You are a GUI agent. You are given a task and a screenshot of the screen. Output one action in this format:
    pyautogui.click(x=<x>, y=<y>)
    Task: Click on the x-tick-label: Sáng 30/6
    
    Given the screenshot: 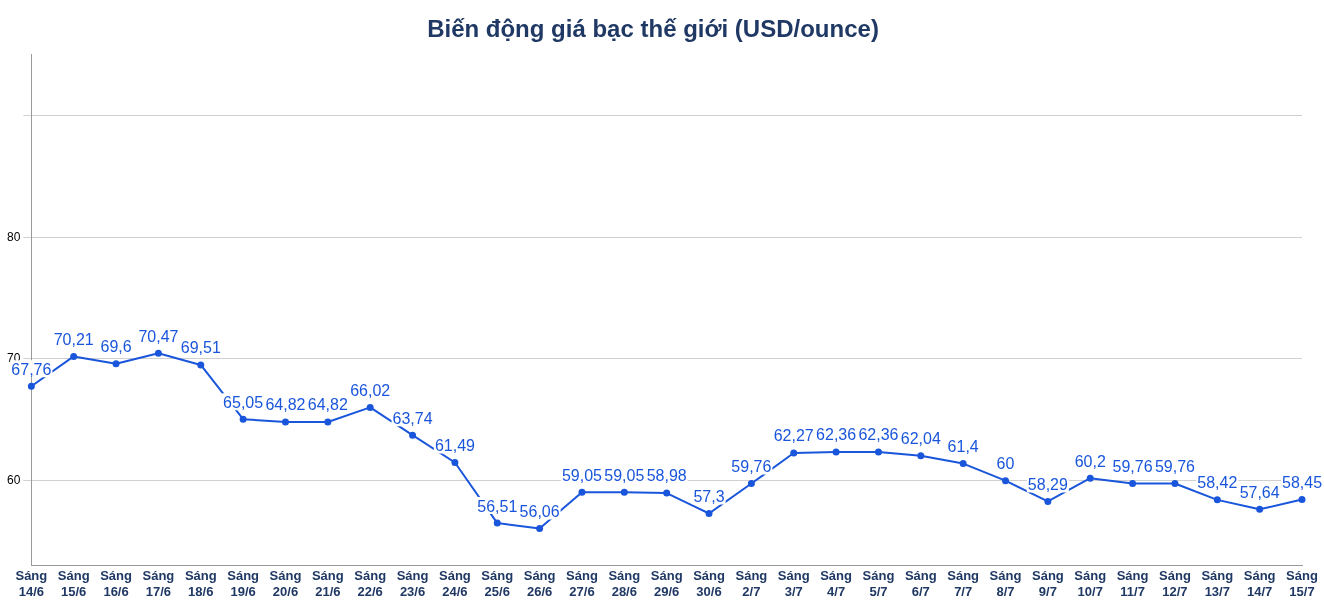 What is the action you would take?
    pyautogui.click(x=709, y=583)
    